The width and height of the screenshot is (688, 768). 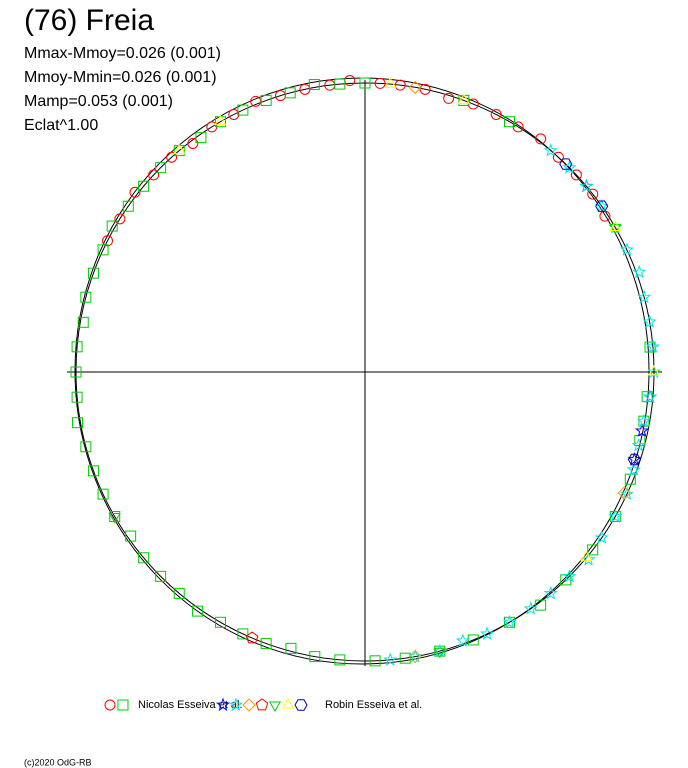 What do you see at coordinates (122, 53) in the screenshot?
I see `stat-text: Mmax-Mmoy=0.026 (0.001)` at bounding box center [122, 53].